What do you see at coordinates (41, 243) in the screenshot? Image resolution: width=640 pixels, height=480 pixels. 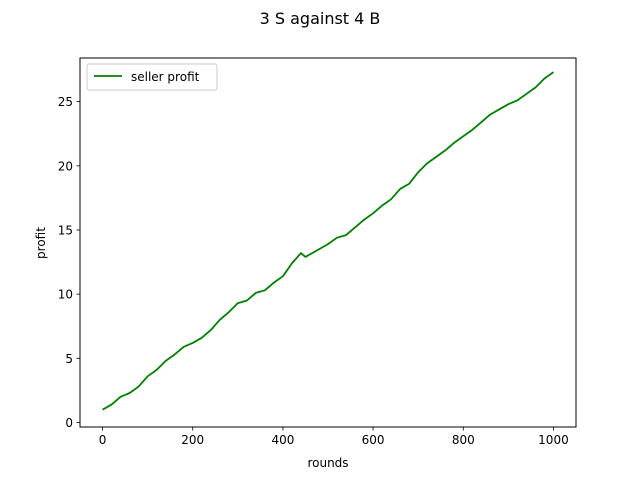 I see `y-axis-label: profit` at bounding box center [41, 243].